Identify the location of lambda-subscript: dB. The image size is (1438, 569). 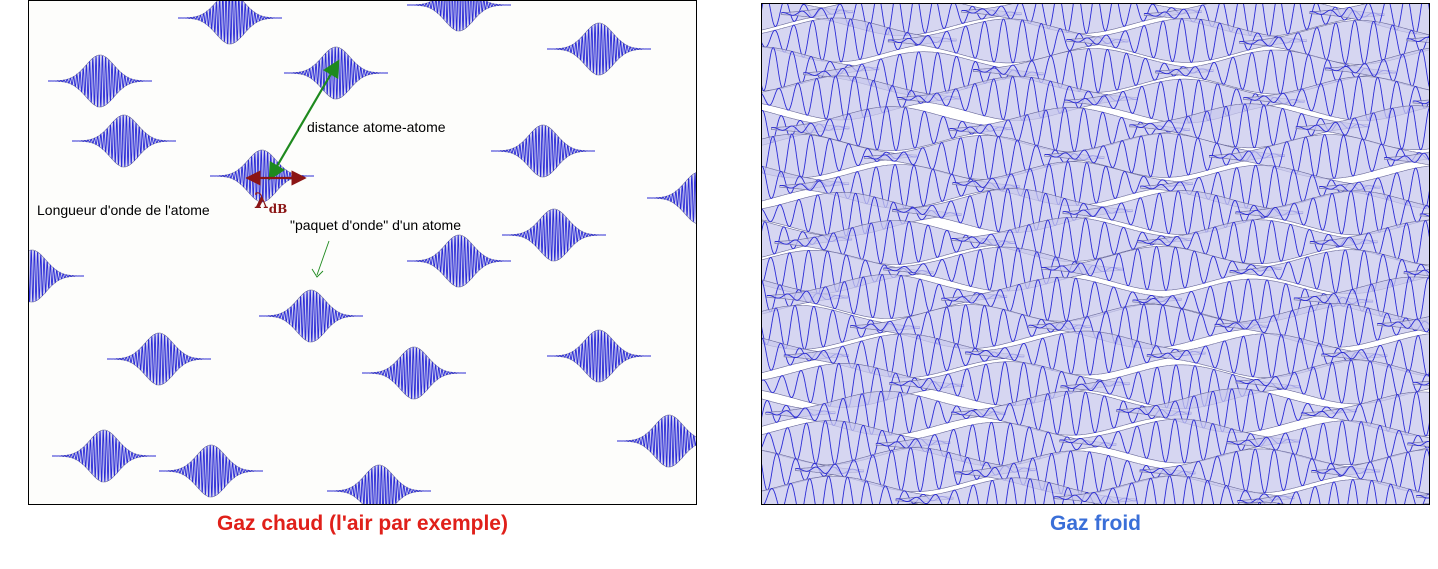
(278, 209).